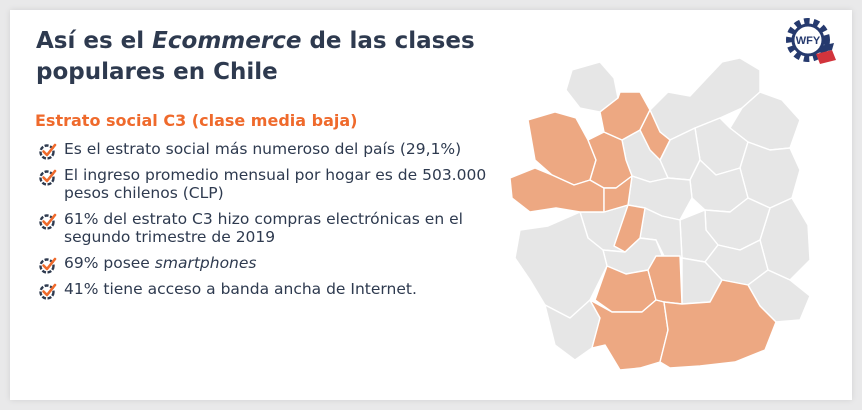 This screenshot has width=862, height=410. I want to click on brand-logo: WFY, so click(811, 41).